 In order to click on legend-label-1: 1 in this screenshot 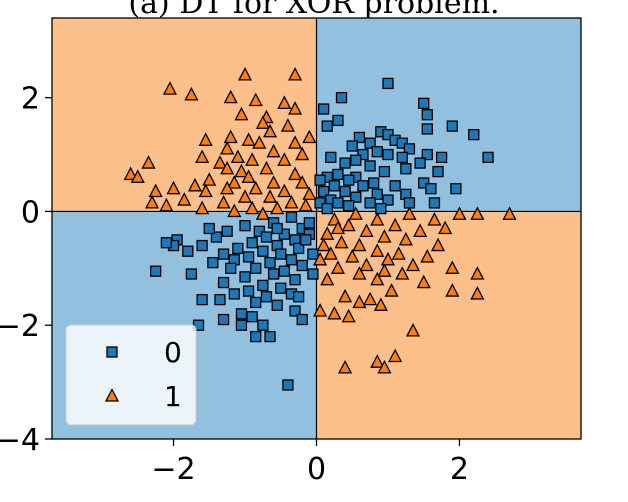, I will do `click(173, 396)`.